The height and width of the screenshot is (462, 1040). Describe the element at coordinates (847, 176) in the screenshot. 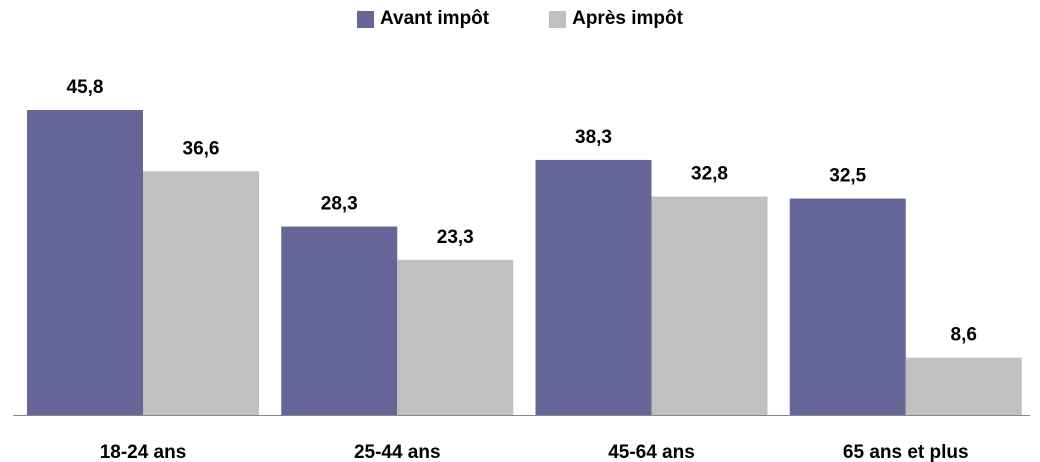

I see `data-label-avant-3: 32,5` at that location.